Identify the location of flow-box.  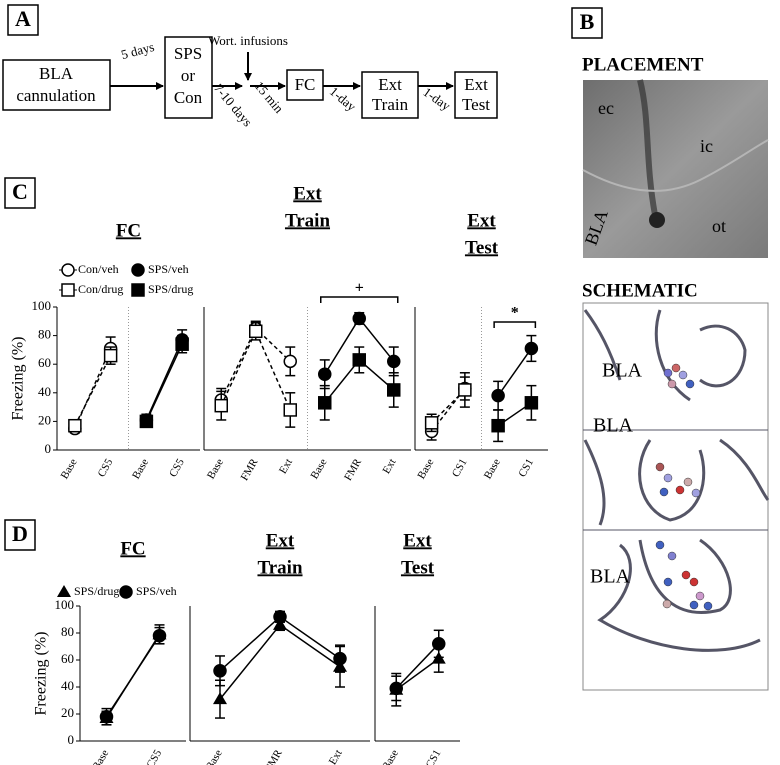
(56, 85).